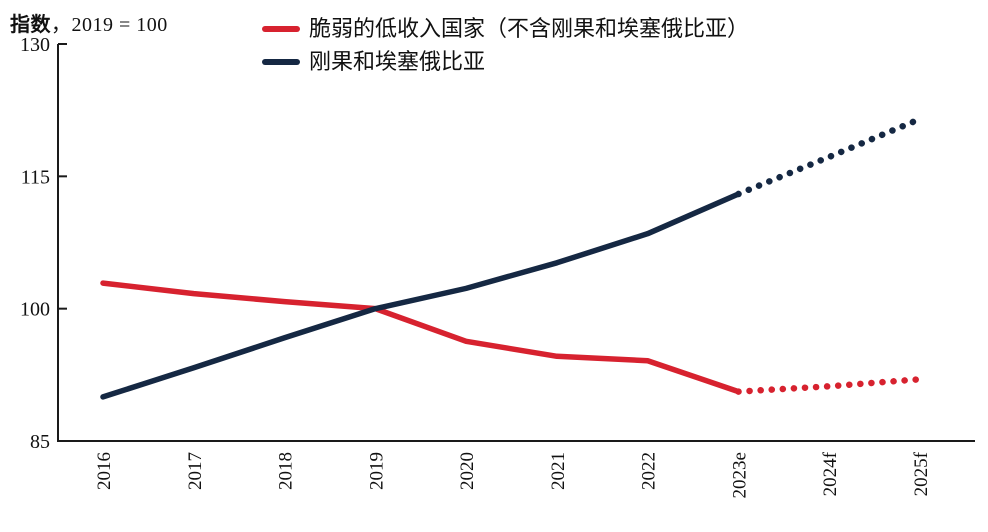 Image resolution: width=988 pixels, height=532 pixels. I want to click on x-axis-tick-label: 2024f, so click(830, 473).